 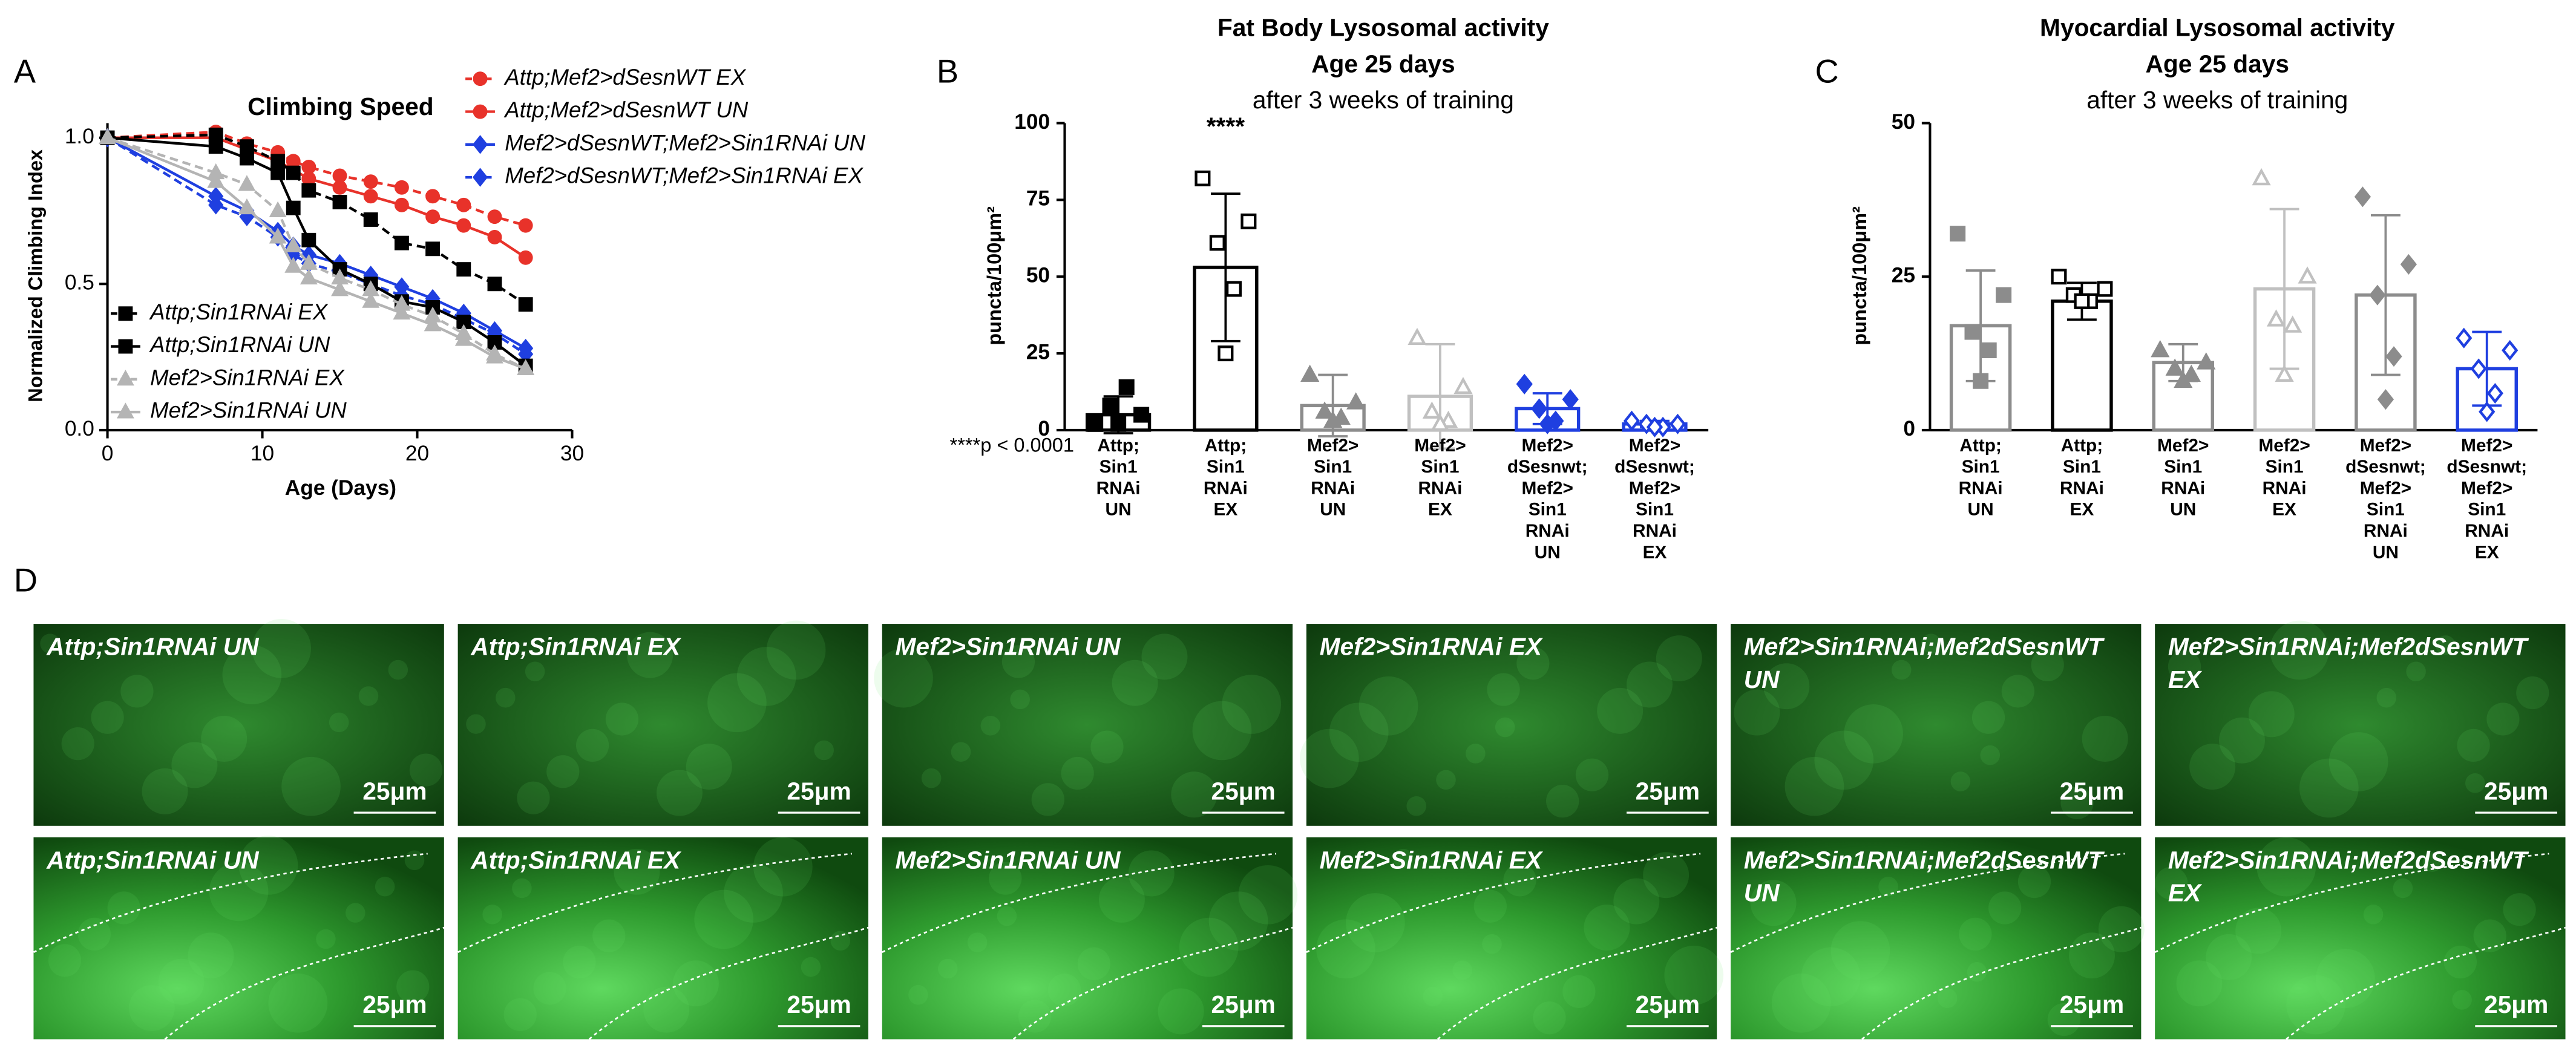 I want to click on micrograph: Mef2>Sin1RNAi;Mef2dSesnWT UN 25μm, so click(x=1936, y=725).